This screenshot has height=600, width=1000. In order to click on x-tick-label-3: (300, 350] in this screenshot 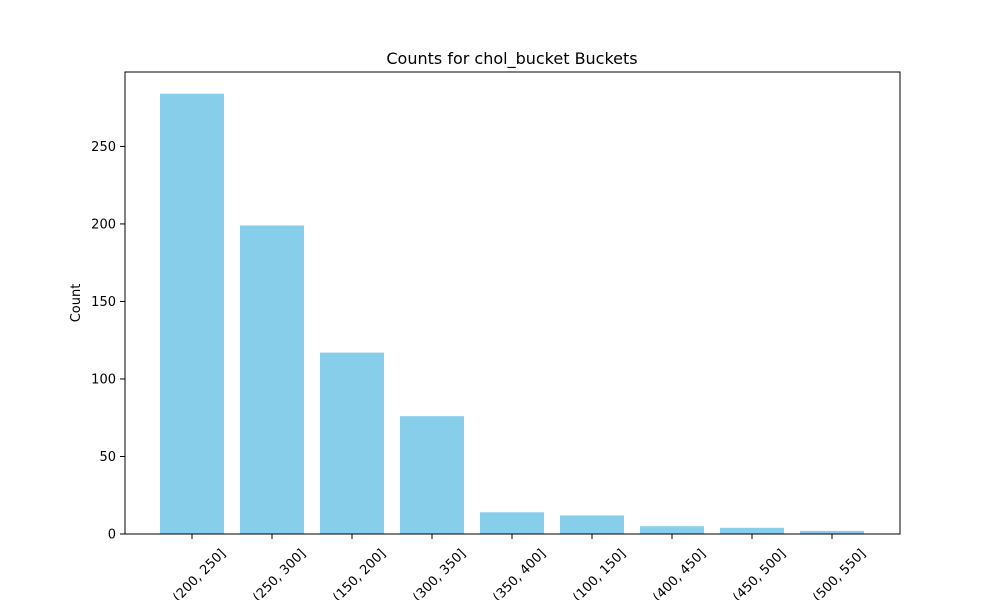, I will do `click(439, 573)`.